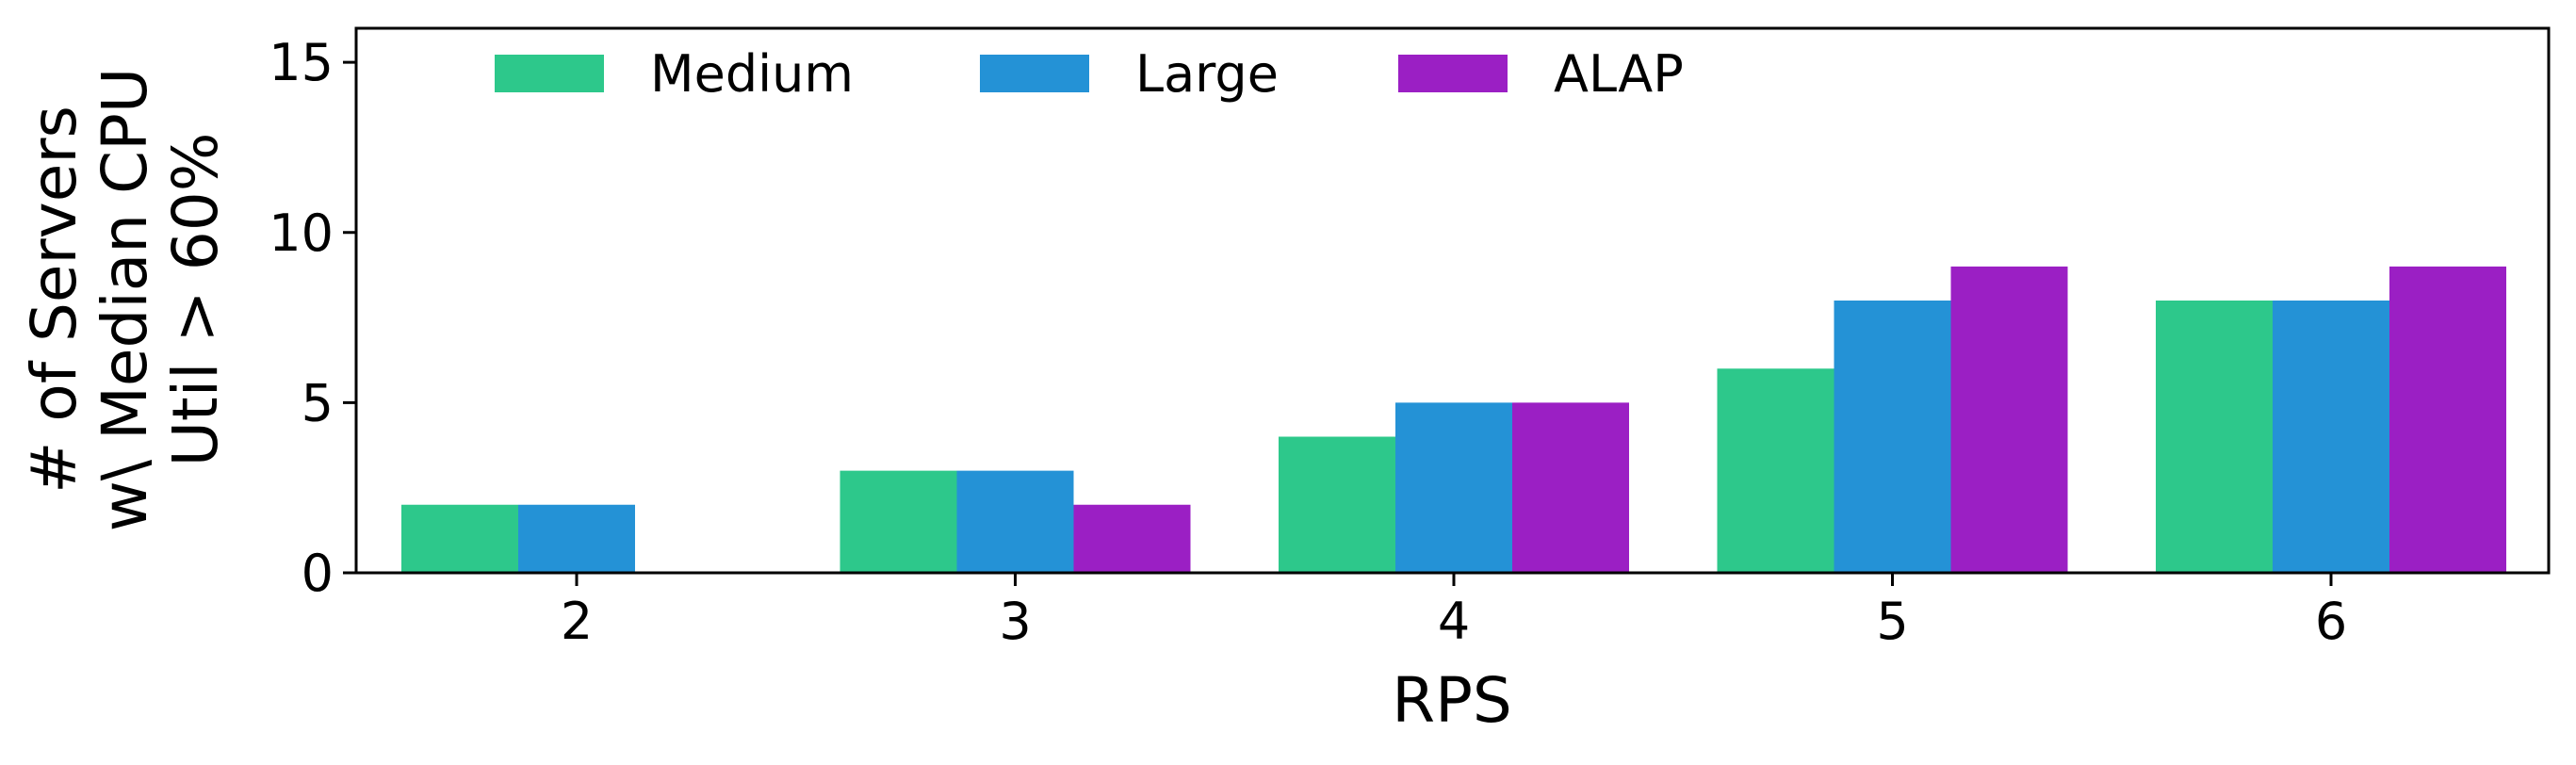 Image resolution: width=2576 pixels, height=765 pixels. I want to click on x-tick-label: 5, so click(1892, 621).